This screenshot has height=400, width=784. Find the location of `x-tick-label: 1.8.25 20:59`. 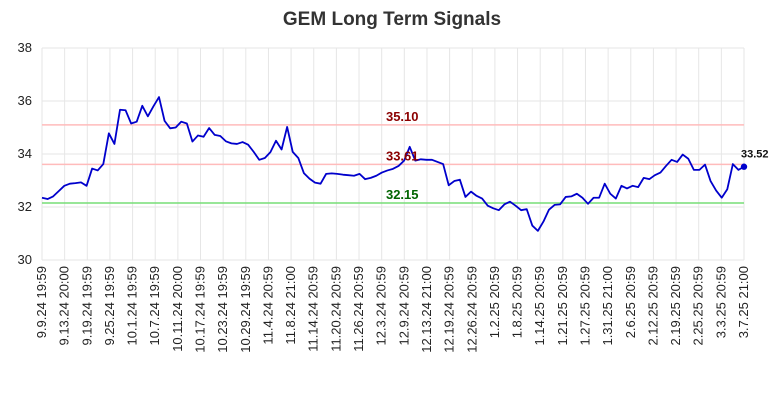

x-tick-label: 1.8.25 20:59 is located at coordinates (517, 302).